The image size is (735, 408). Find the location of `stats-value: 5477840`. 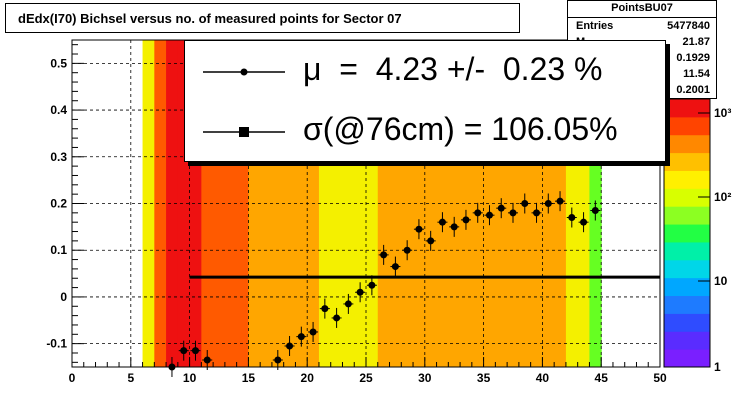

stats-value: 5477840 is located at coordinates (688, 26).